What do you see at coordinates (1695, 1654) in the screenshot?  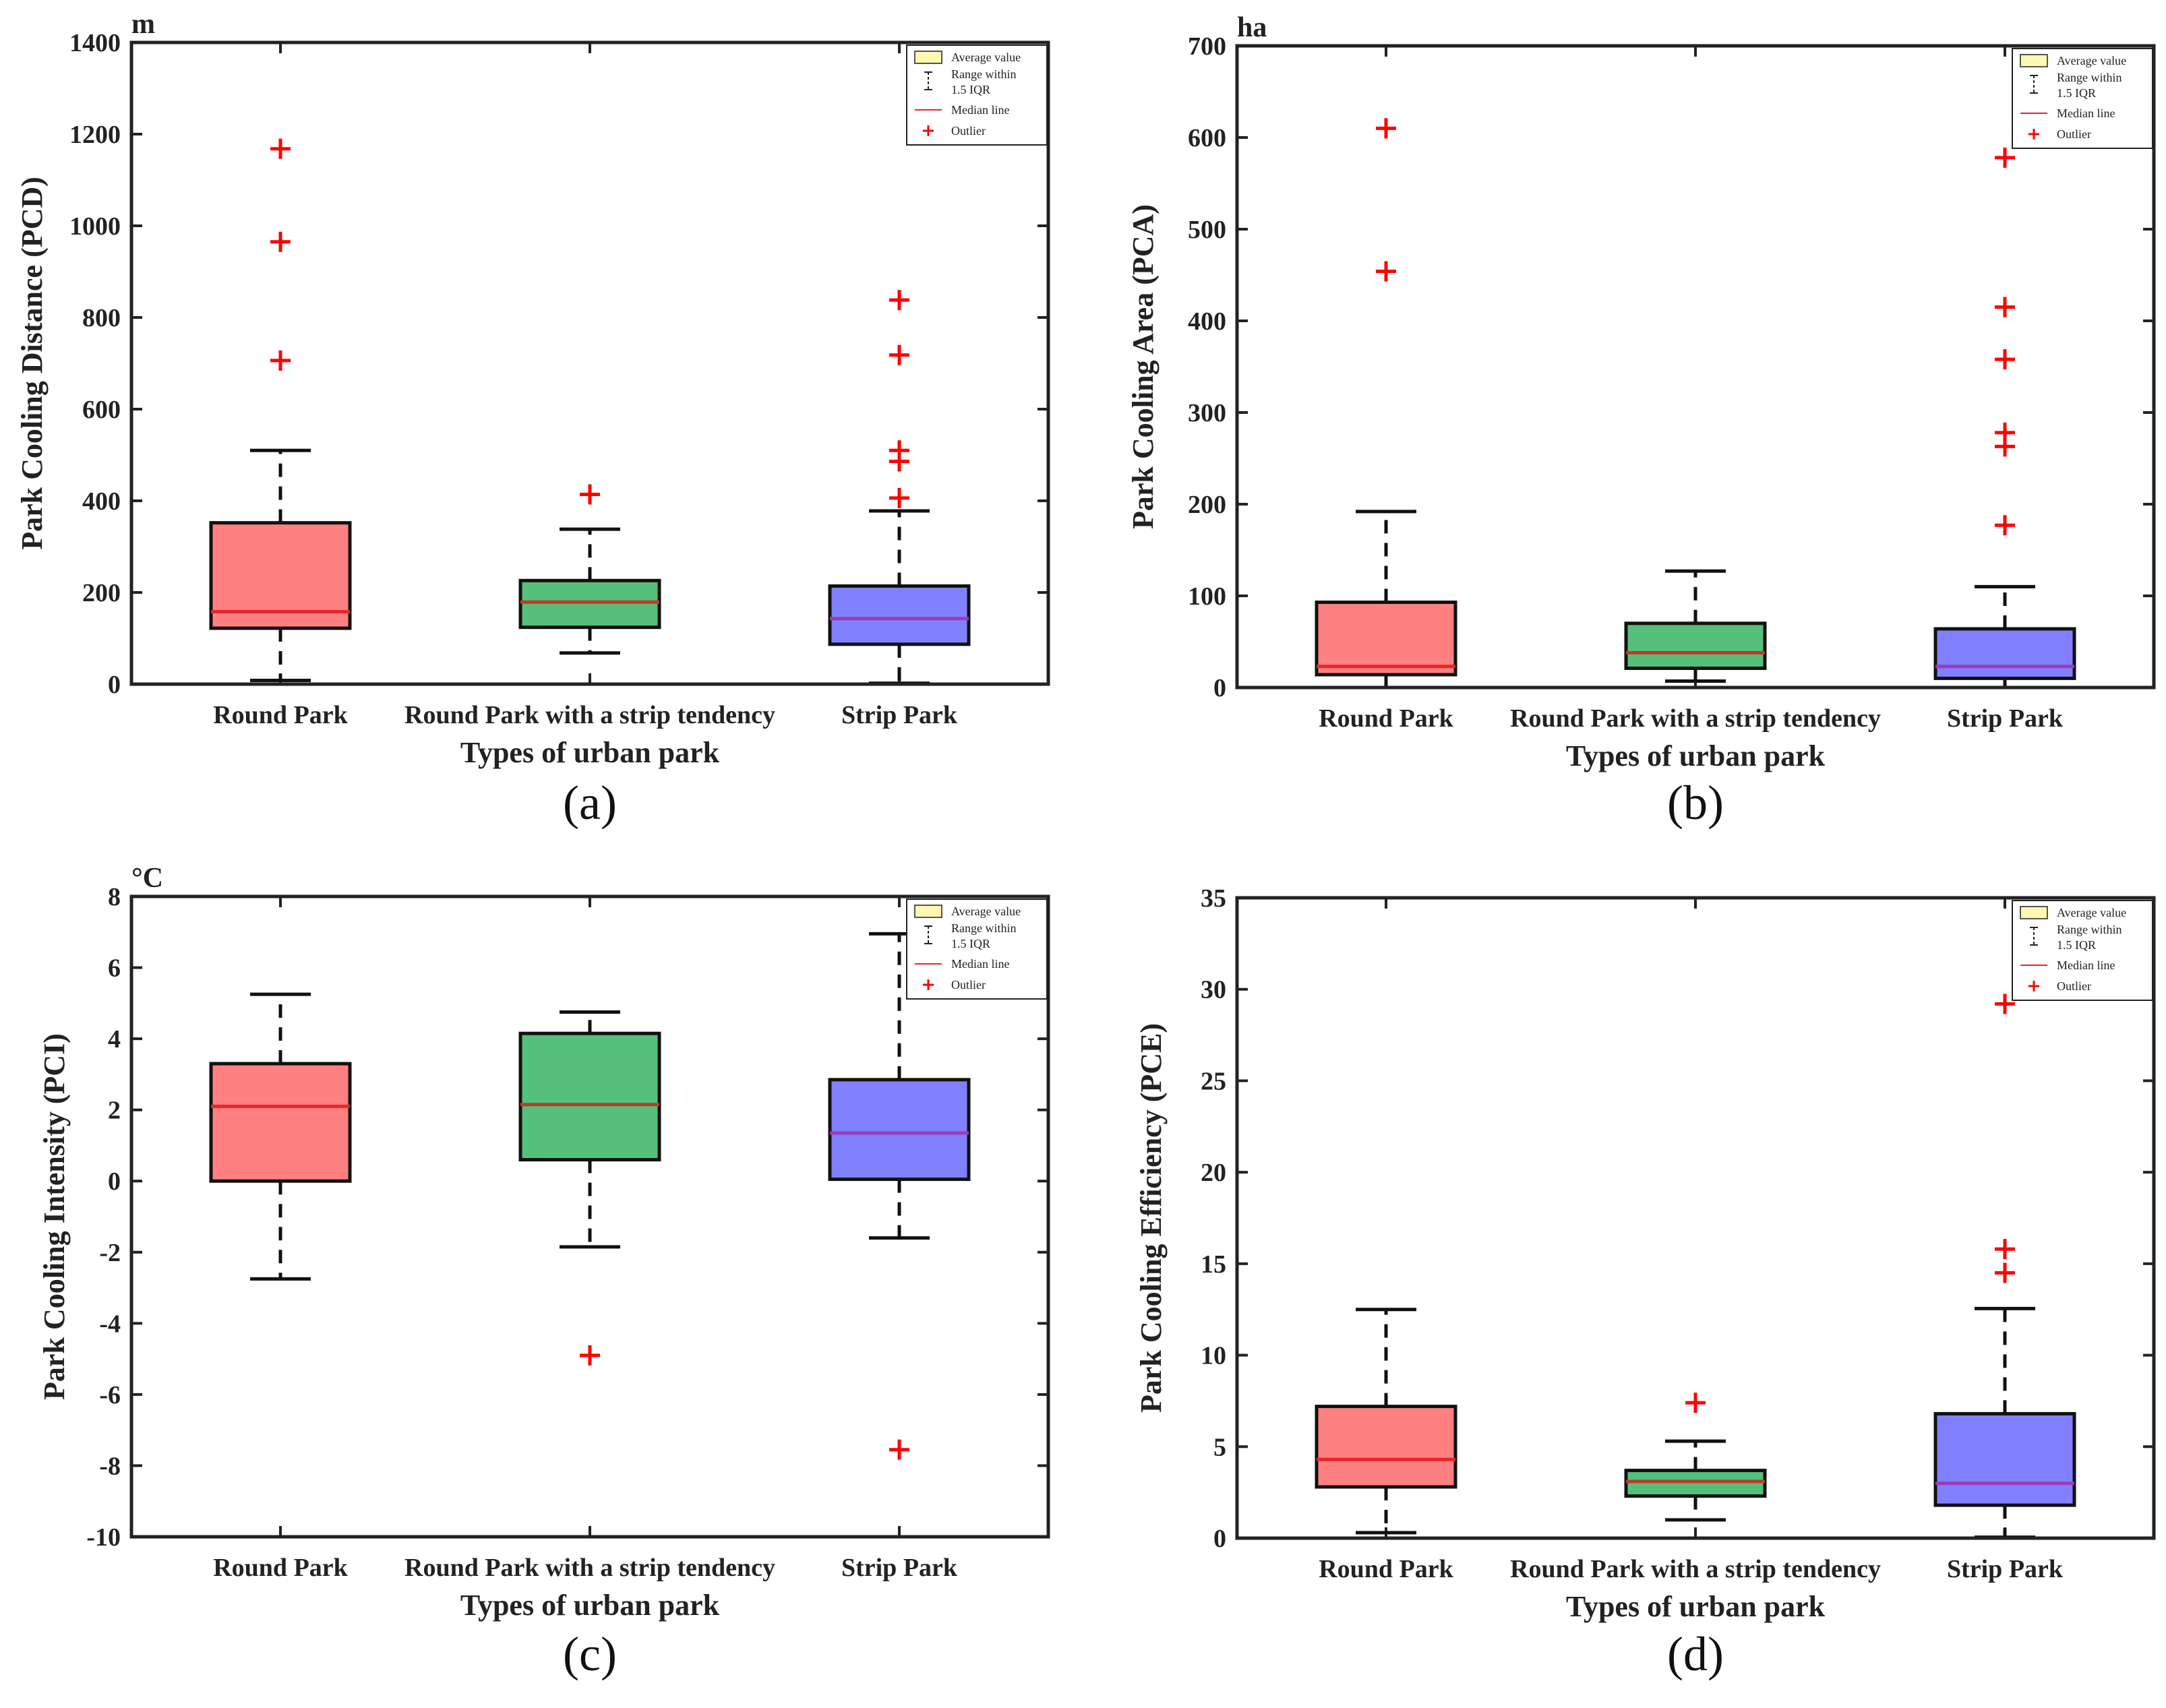 I see `panel-tag: (d)` at bounding box center [1695, 1654].